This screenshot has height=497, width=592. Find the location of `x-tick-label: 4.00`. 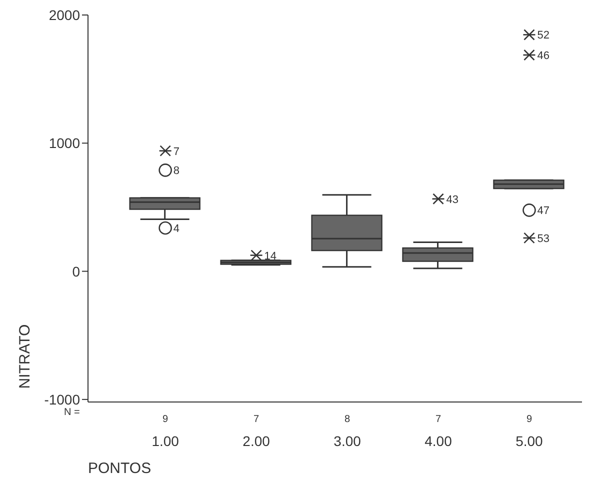

x-tick-label: 4.00 is located at coordinates (438, 441).